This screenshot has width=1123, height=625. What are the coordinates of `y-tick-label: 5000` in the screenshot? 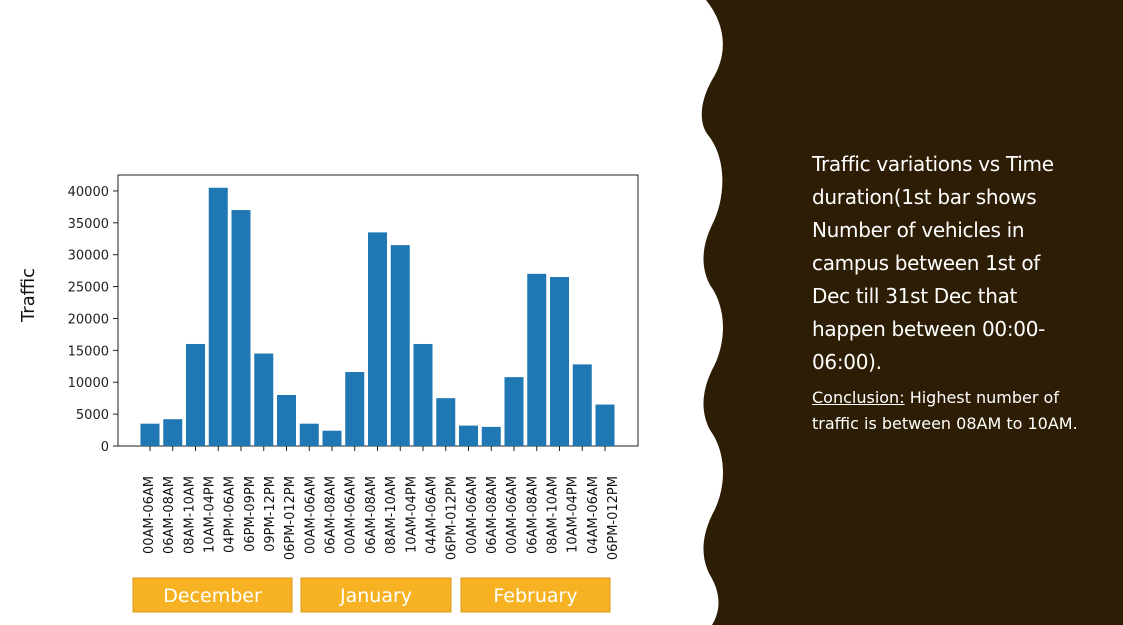 It's located at (92, 415).